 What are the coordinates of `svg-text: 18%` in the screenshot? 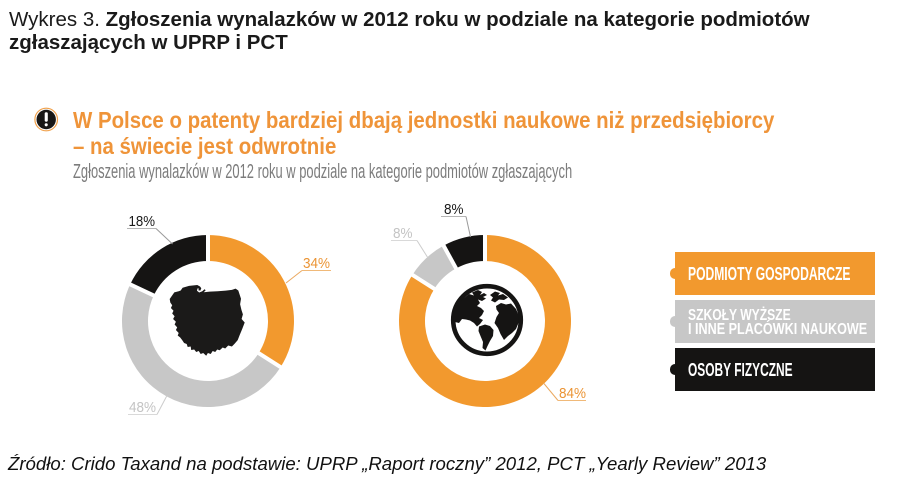 It's located at (142, 221).